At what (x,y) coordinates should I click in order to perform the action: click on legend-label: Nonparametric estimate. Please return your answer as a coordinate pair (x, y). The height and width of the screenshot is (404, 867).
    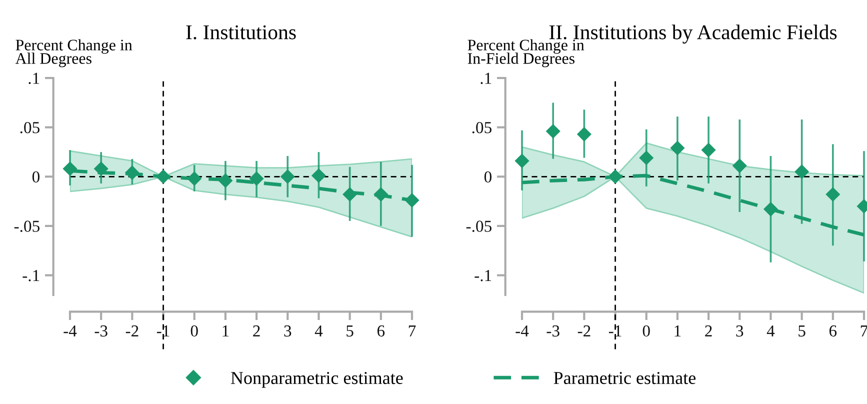
    Looking at the image, I should click on (316, 380).